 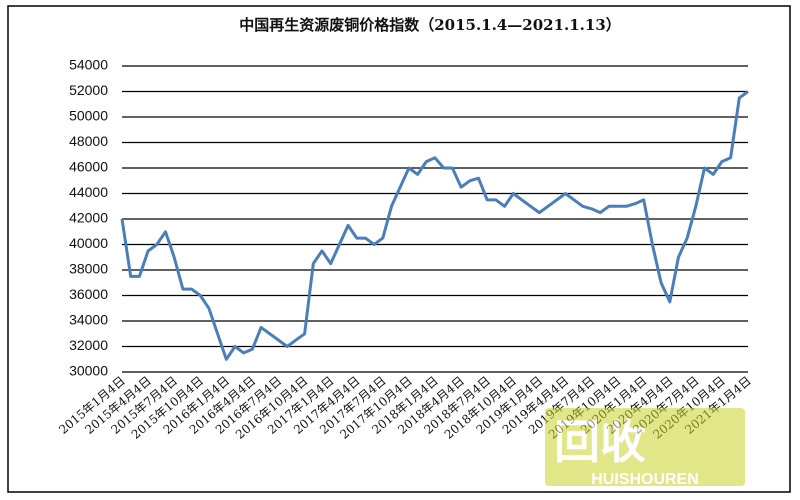 I want to click on y-tick-label: 52000, so click(x=88, y=90).